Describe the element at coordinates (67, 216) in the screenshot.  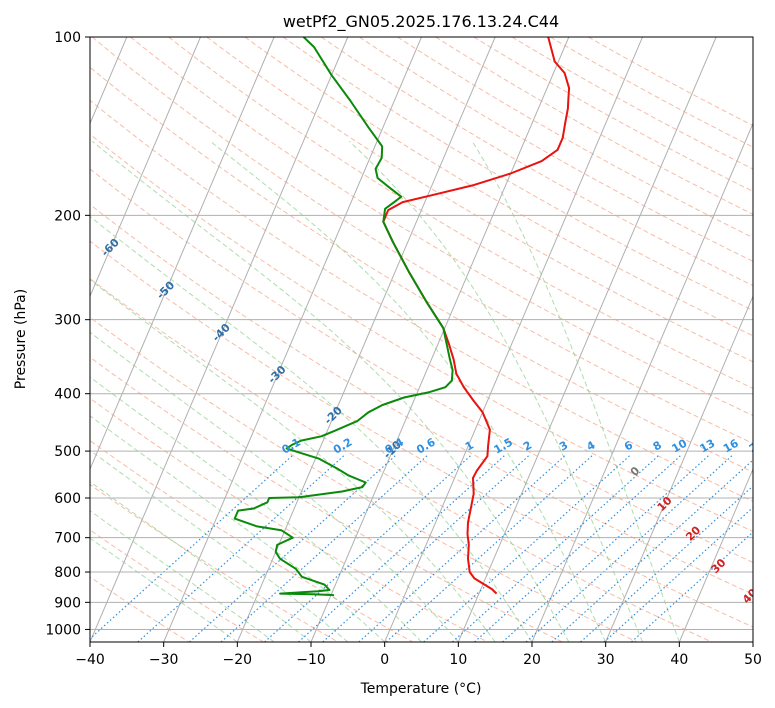
I see `y-tick-label: 200` at that location.